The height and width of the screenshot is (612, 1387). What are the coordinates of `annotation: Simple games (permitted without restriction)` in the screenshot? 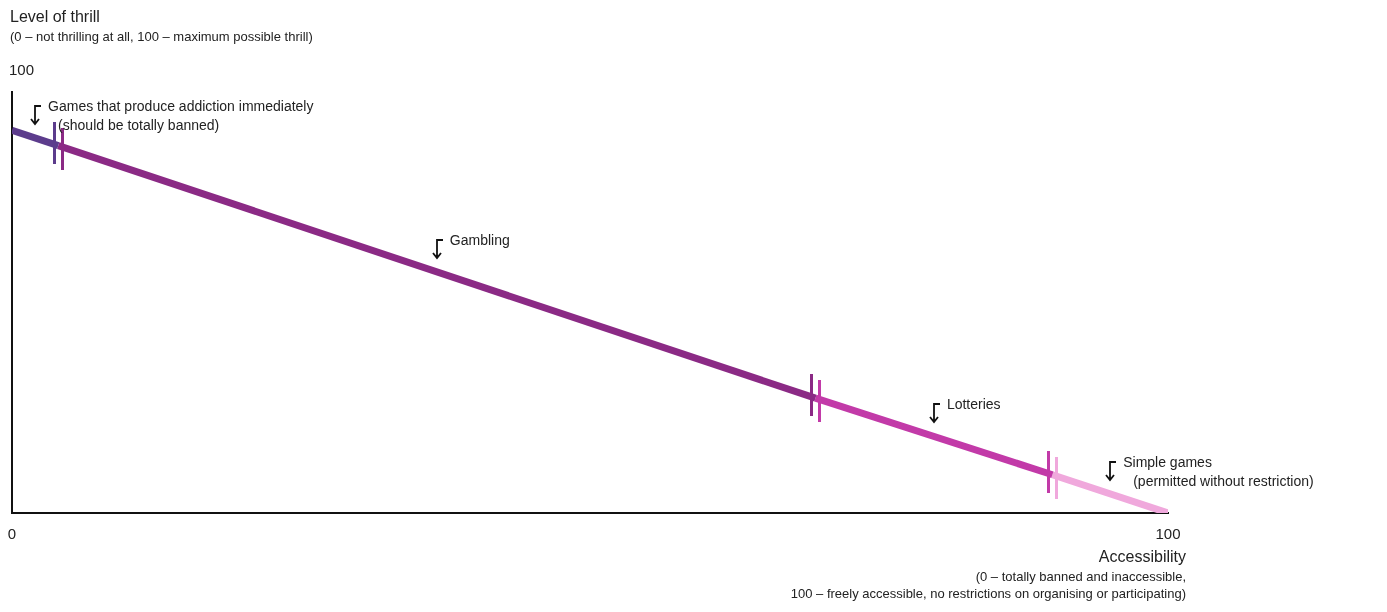 It's located at (1218, 471).